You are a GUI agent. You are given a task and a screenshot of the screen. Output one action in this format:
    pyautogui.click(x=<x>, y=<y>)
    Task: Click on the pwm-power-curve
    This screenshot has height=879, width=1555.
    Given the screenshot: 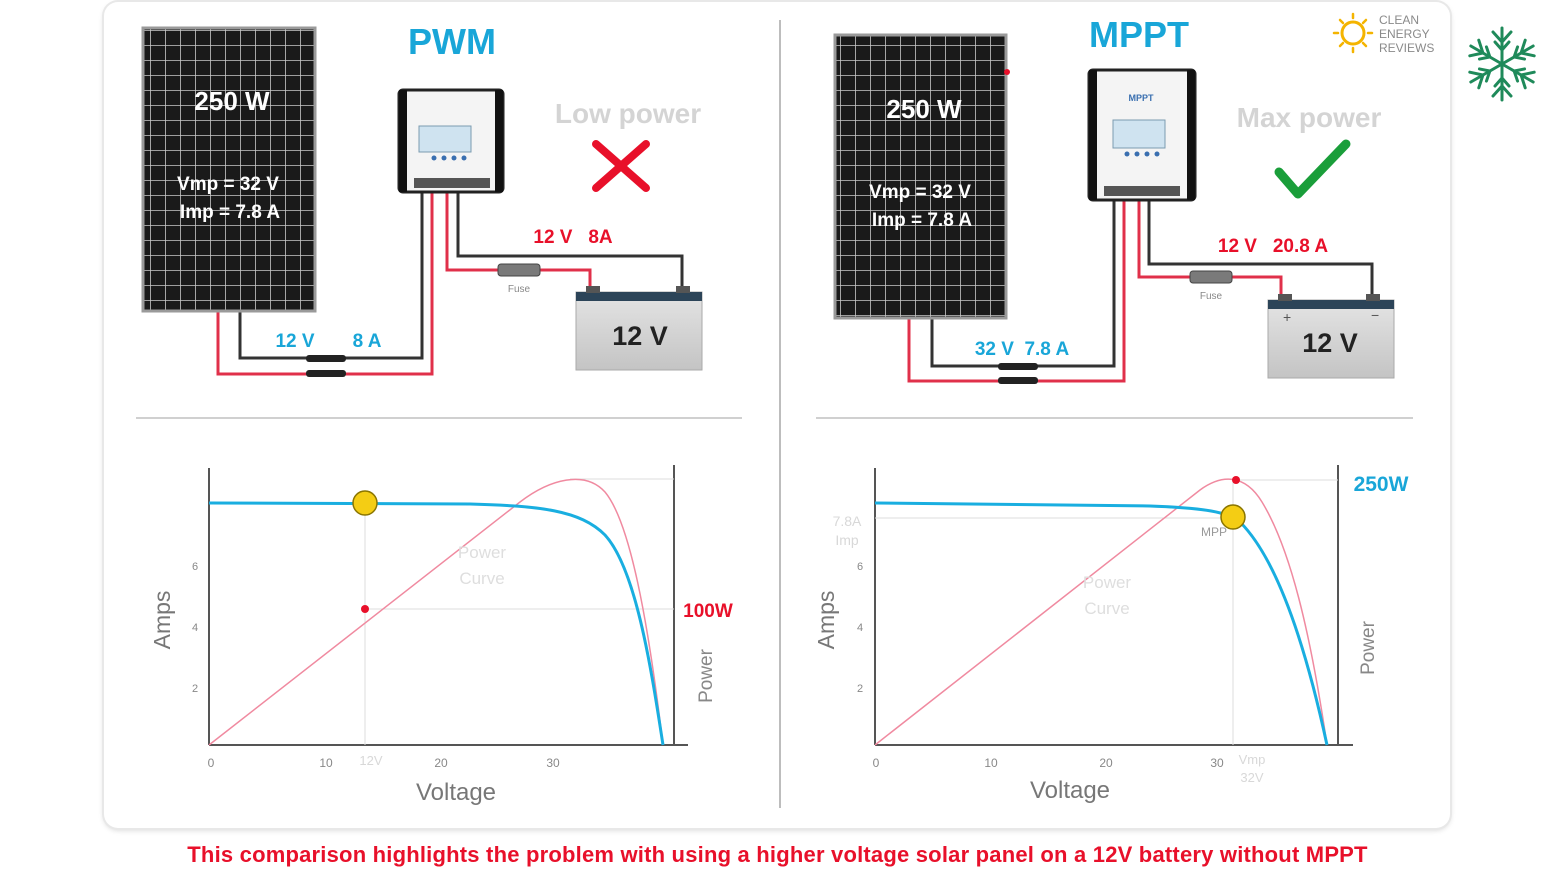 What is the action you would take?
    pyautogui.click(x=436, y=612)
    